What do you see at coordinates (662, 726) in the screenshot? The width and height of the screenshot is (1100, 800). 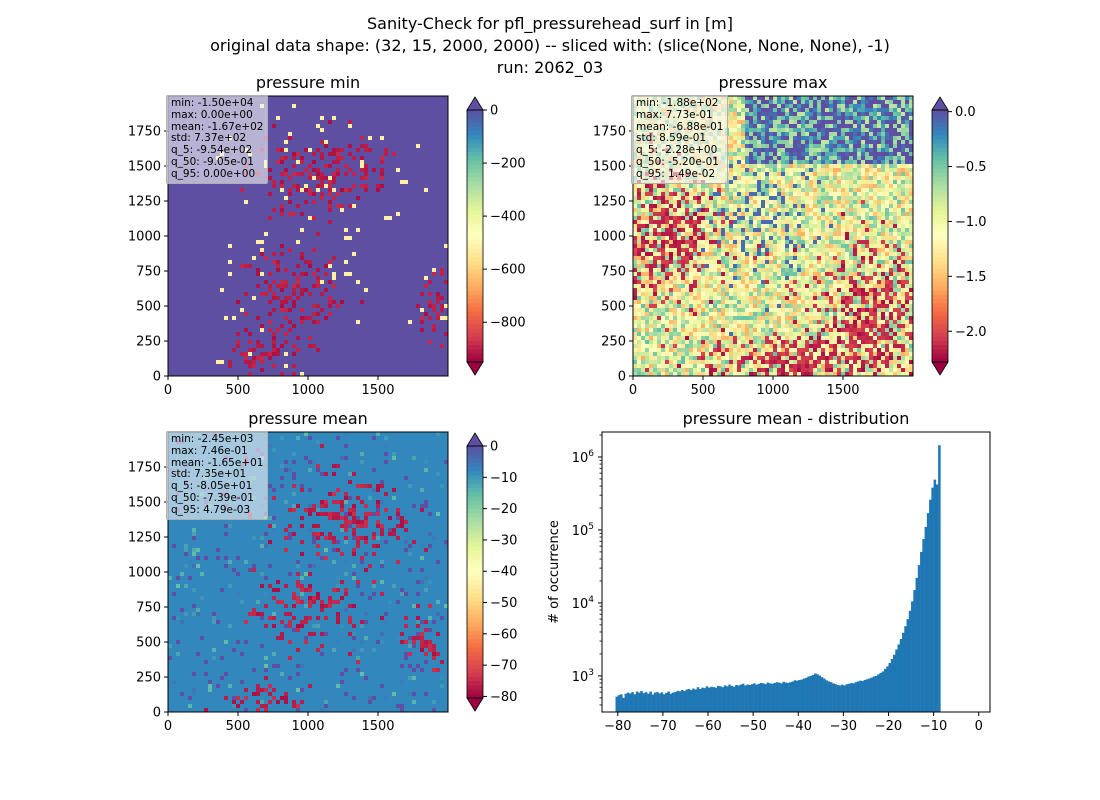 I see `x-tick-label: −70` at bounding box center [662, 726].